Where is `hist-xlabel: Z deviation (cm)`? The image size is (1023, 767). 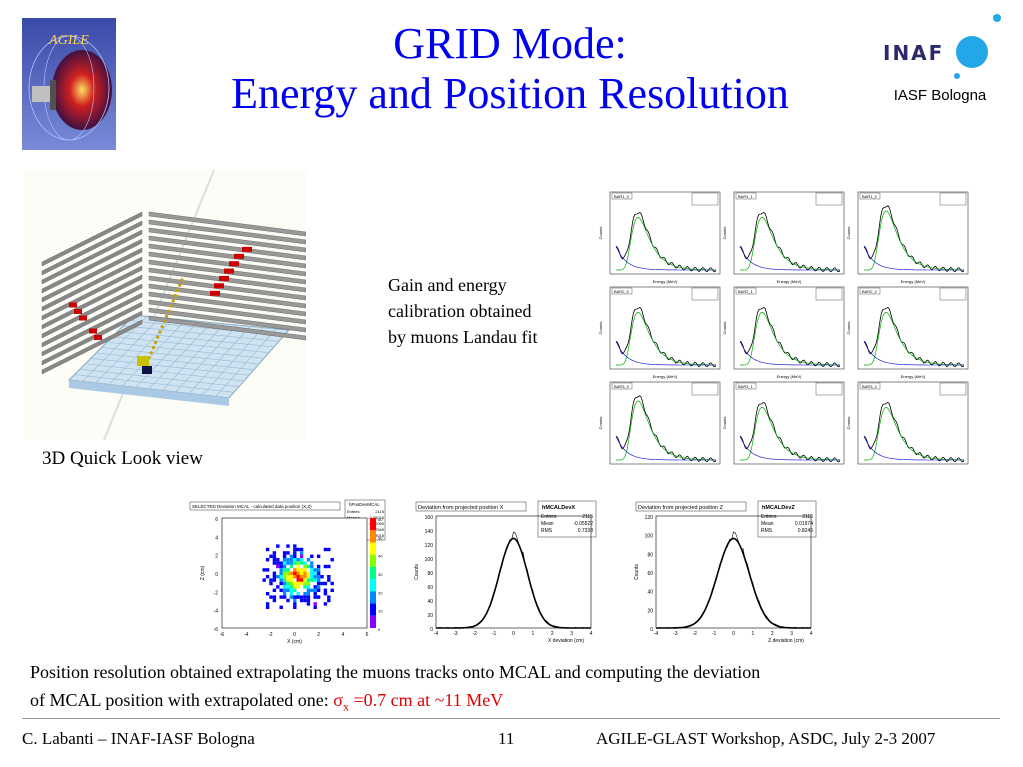
hist-xlabel: Z deviation (cm) is located at coordinates (786, 641).